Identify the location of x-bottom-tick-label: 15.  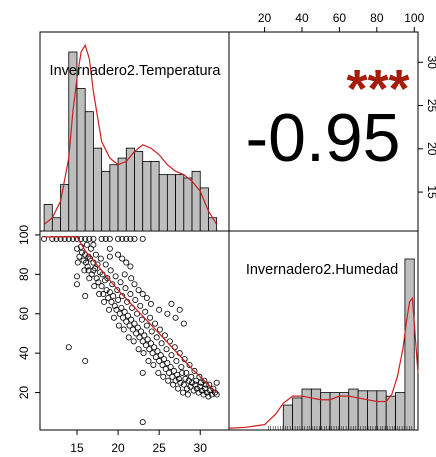
(77, 448).